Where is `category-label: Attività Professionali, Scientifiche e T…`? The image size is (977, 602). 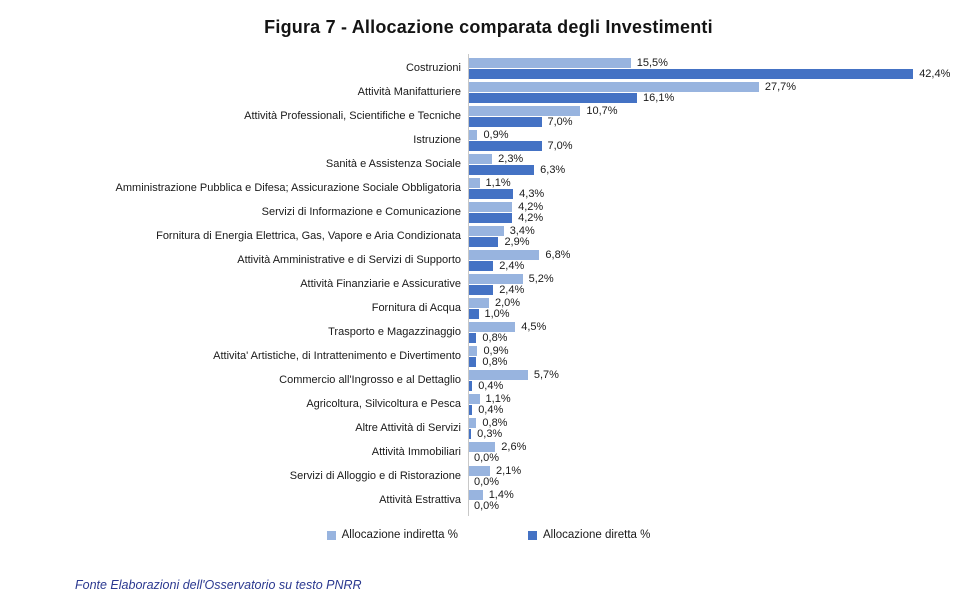
category-label: Attività Professionali, Scientifiche e T… is located at coordinates (352, 116).